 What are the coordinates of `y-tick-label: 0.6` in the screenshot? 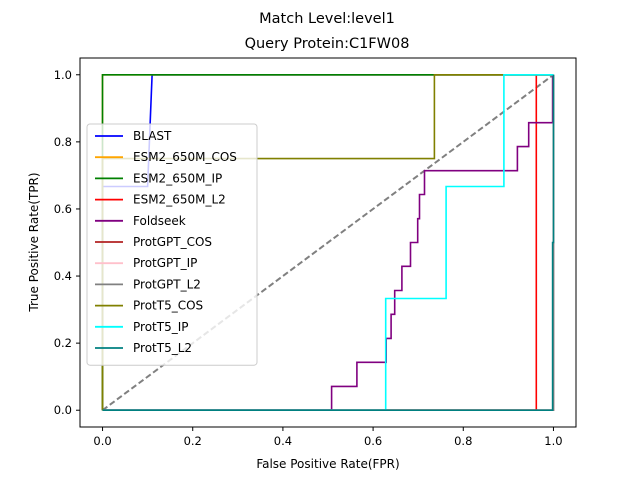 It's located at (63, 209).